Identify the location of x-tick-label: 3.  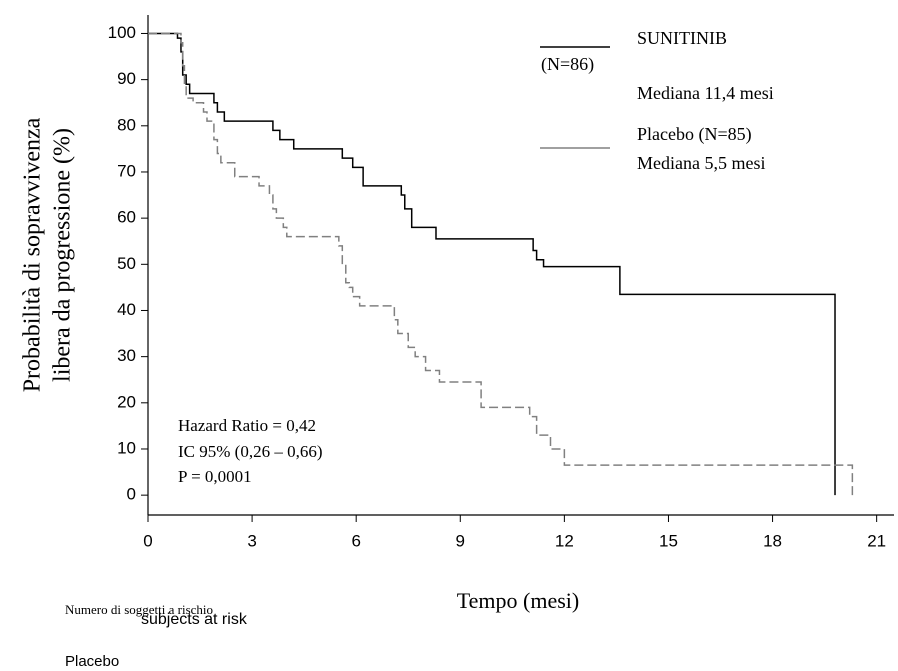
(251, 540).